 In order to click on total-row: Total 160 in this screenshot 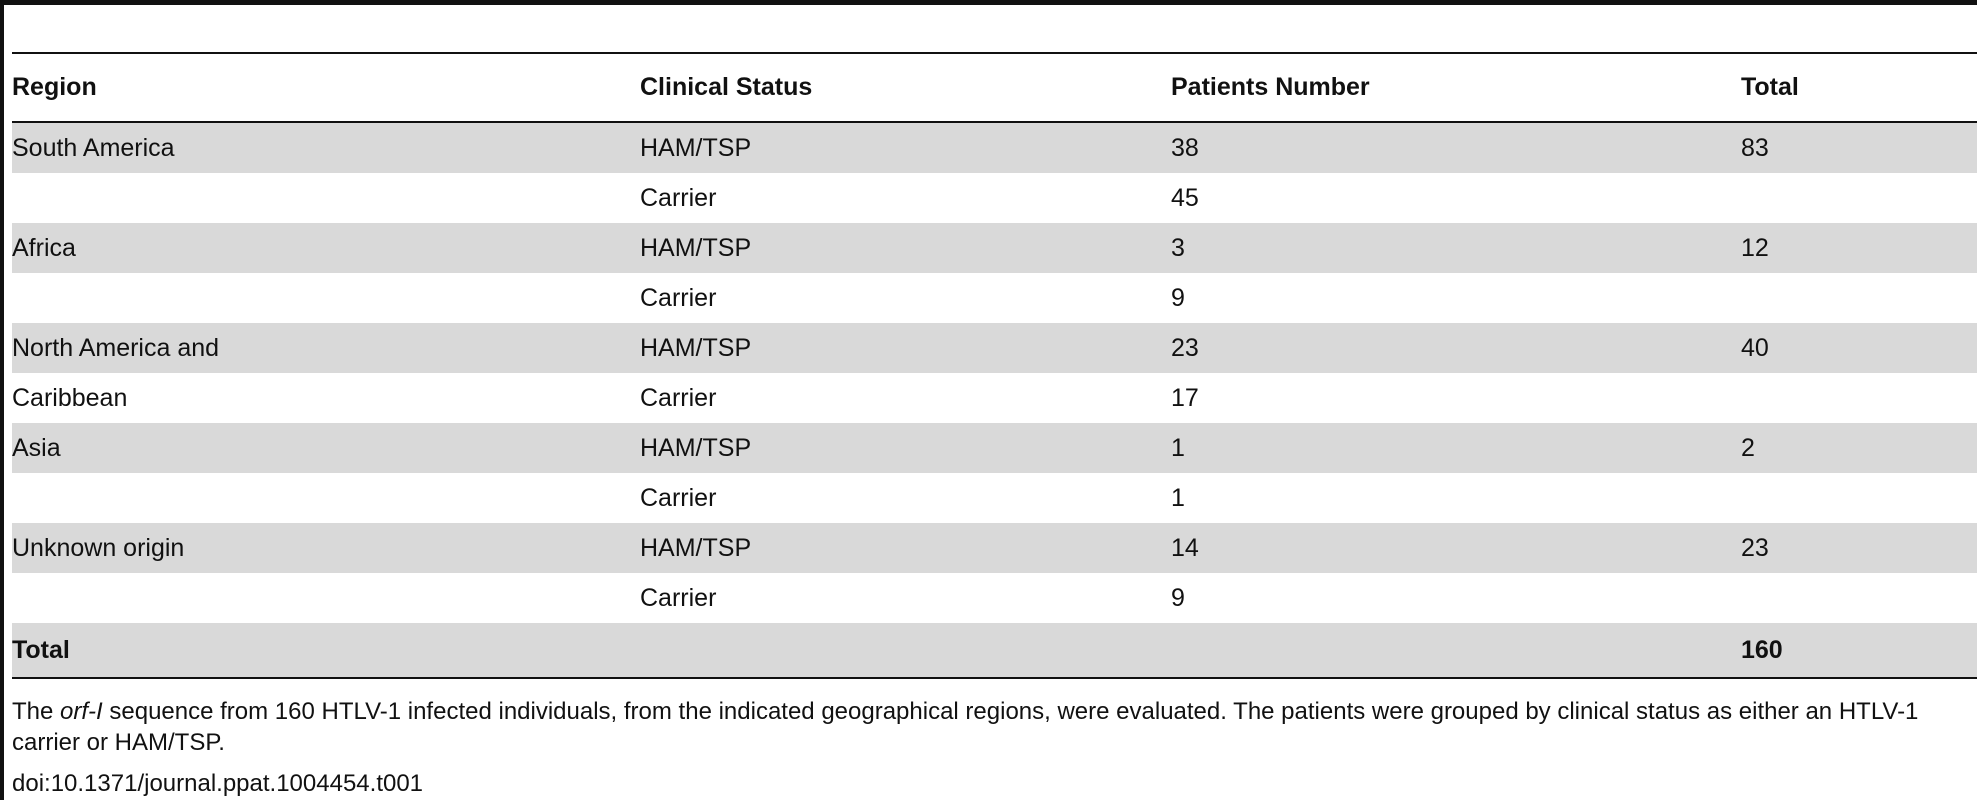, I will do `click(994, 651)`.